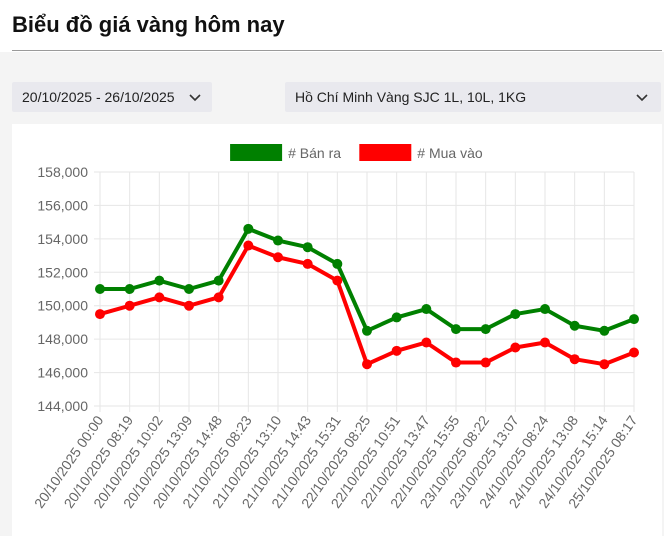 The image size is (664, 536). I want to click on y-tick-label: 150,000, so click(62, 306).